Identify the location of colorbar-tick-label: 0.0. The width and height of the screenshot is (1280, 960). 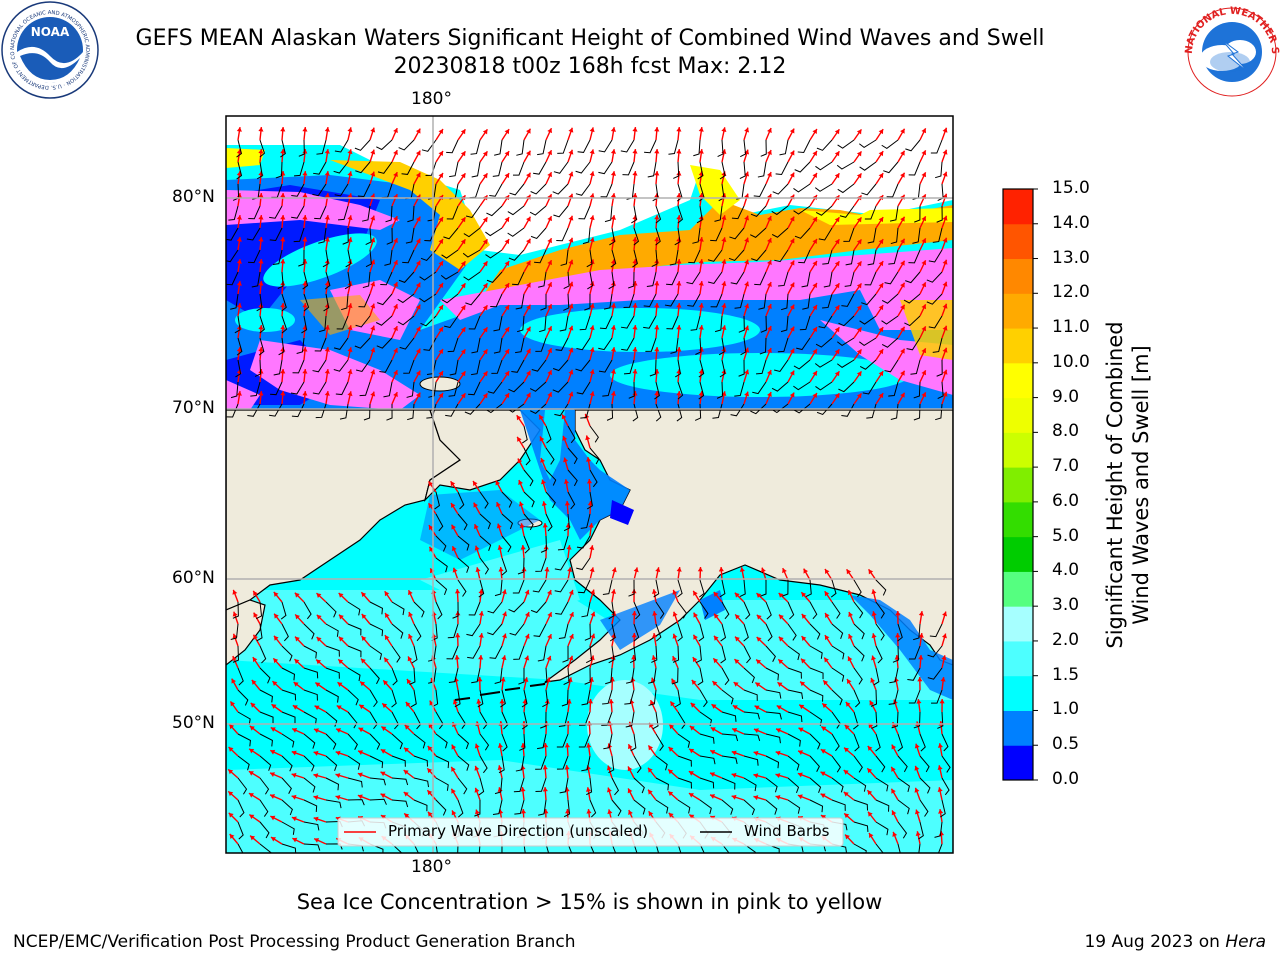
(1066, 779).